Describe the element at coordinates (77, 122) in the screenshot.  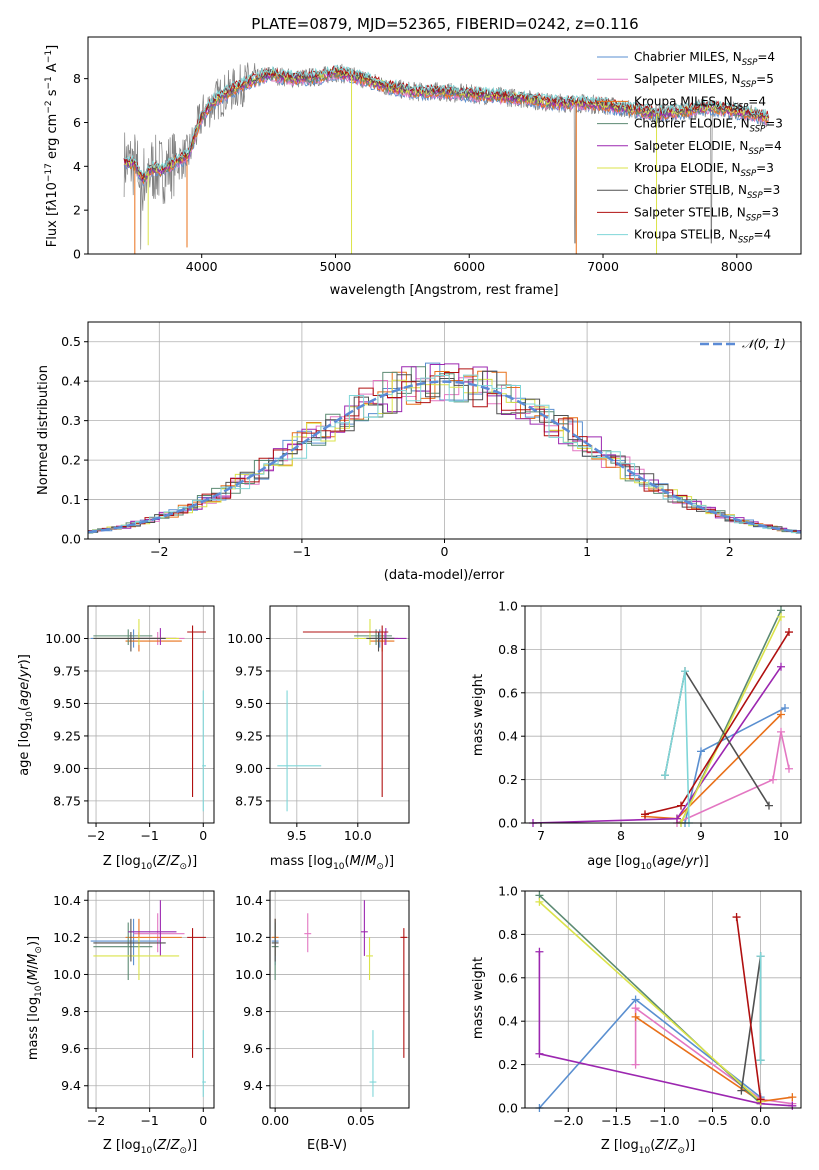
I see `y-tick-label: 6` at that location.